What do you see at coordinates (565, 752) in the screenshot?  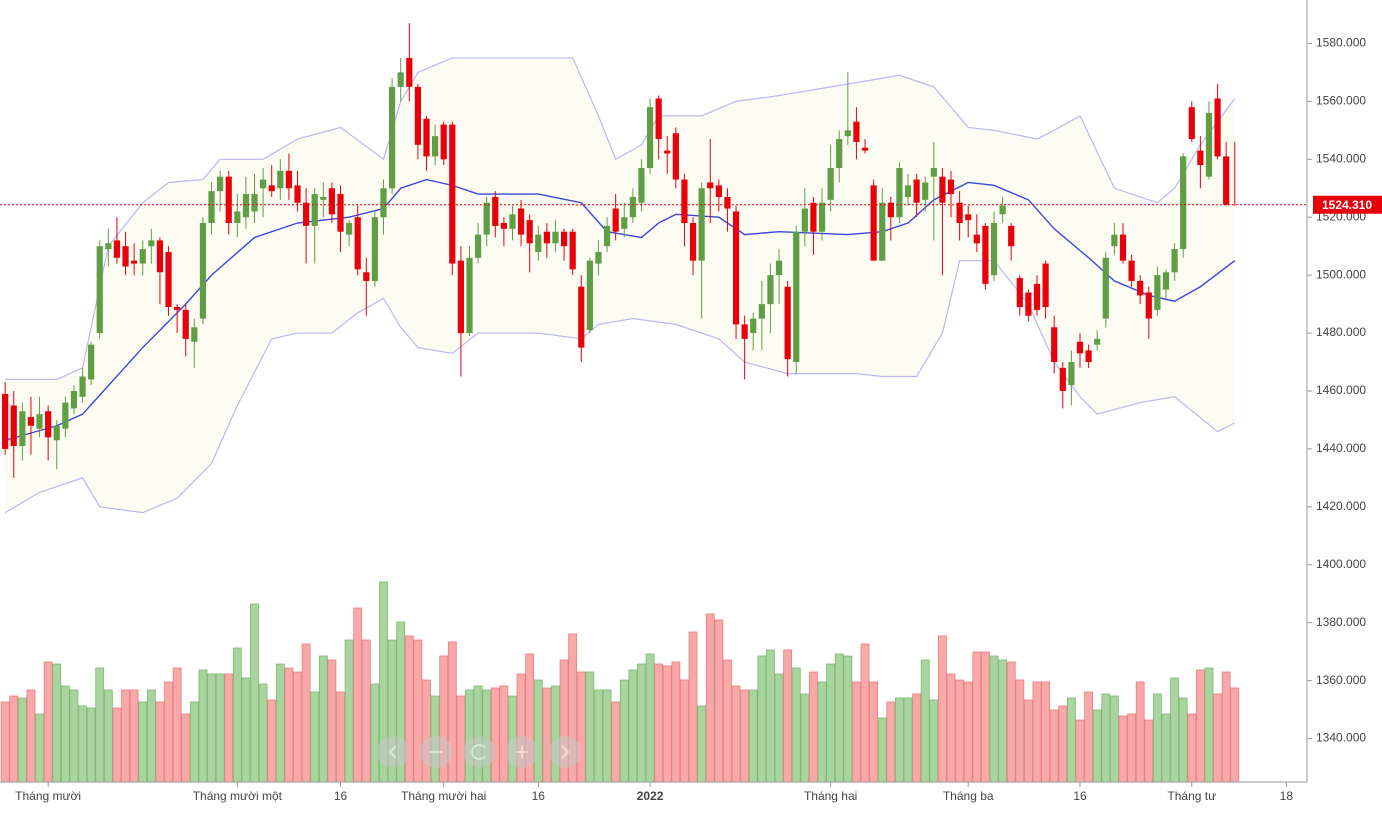 I see `scroll-right-button` at bounding box center [565, 752].